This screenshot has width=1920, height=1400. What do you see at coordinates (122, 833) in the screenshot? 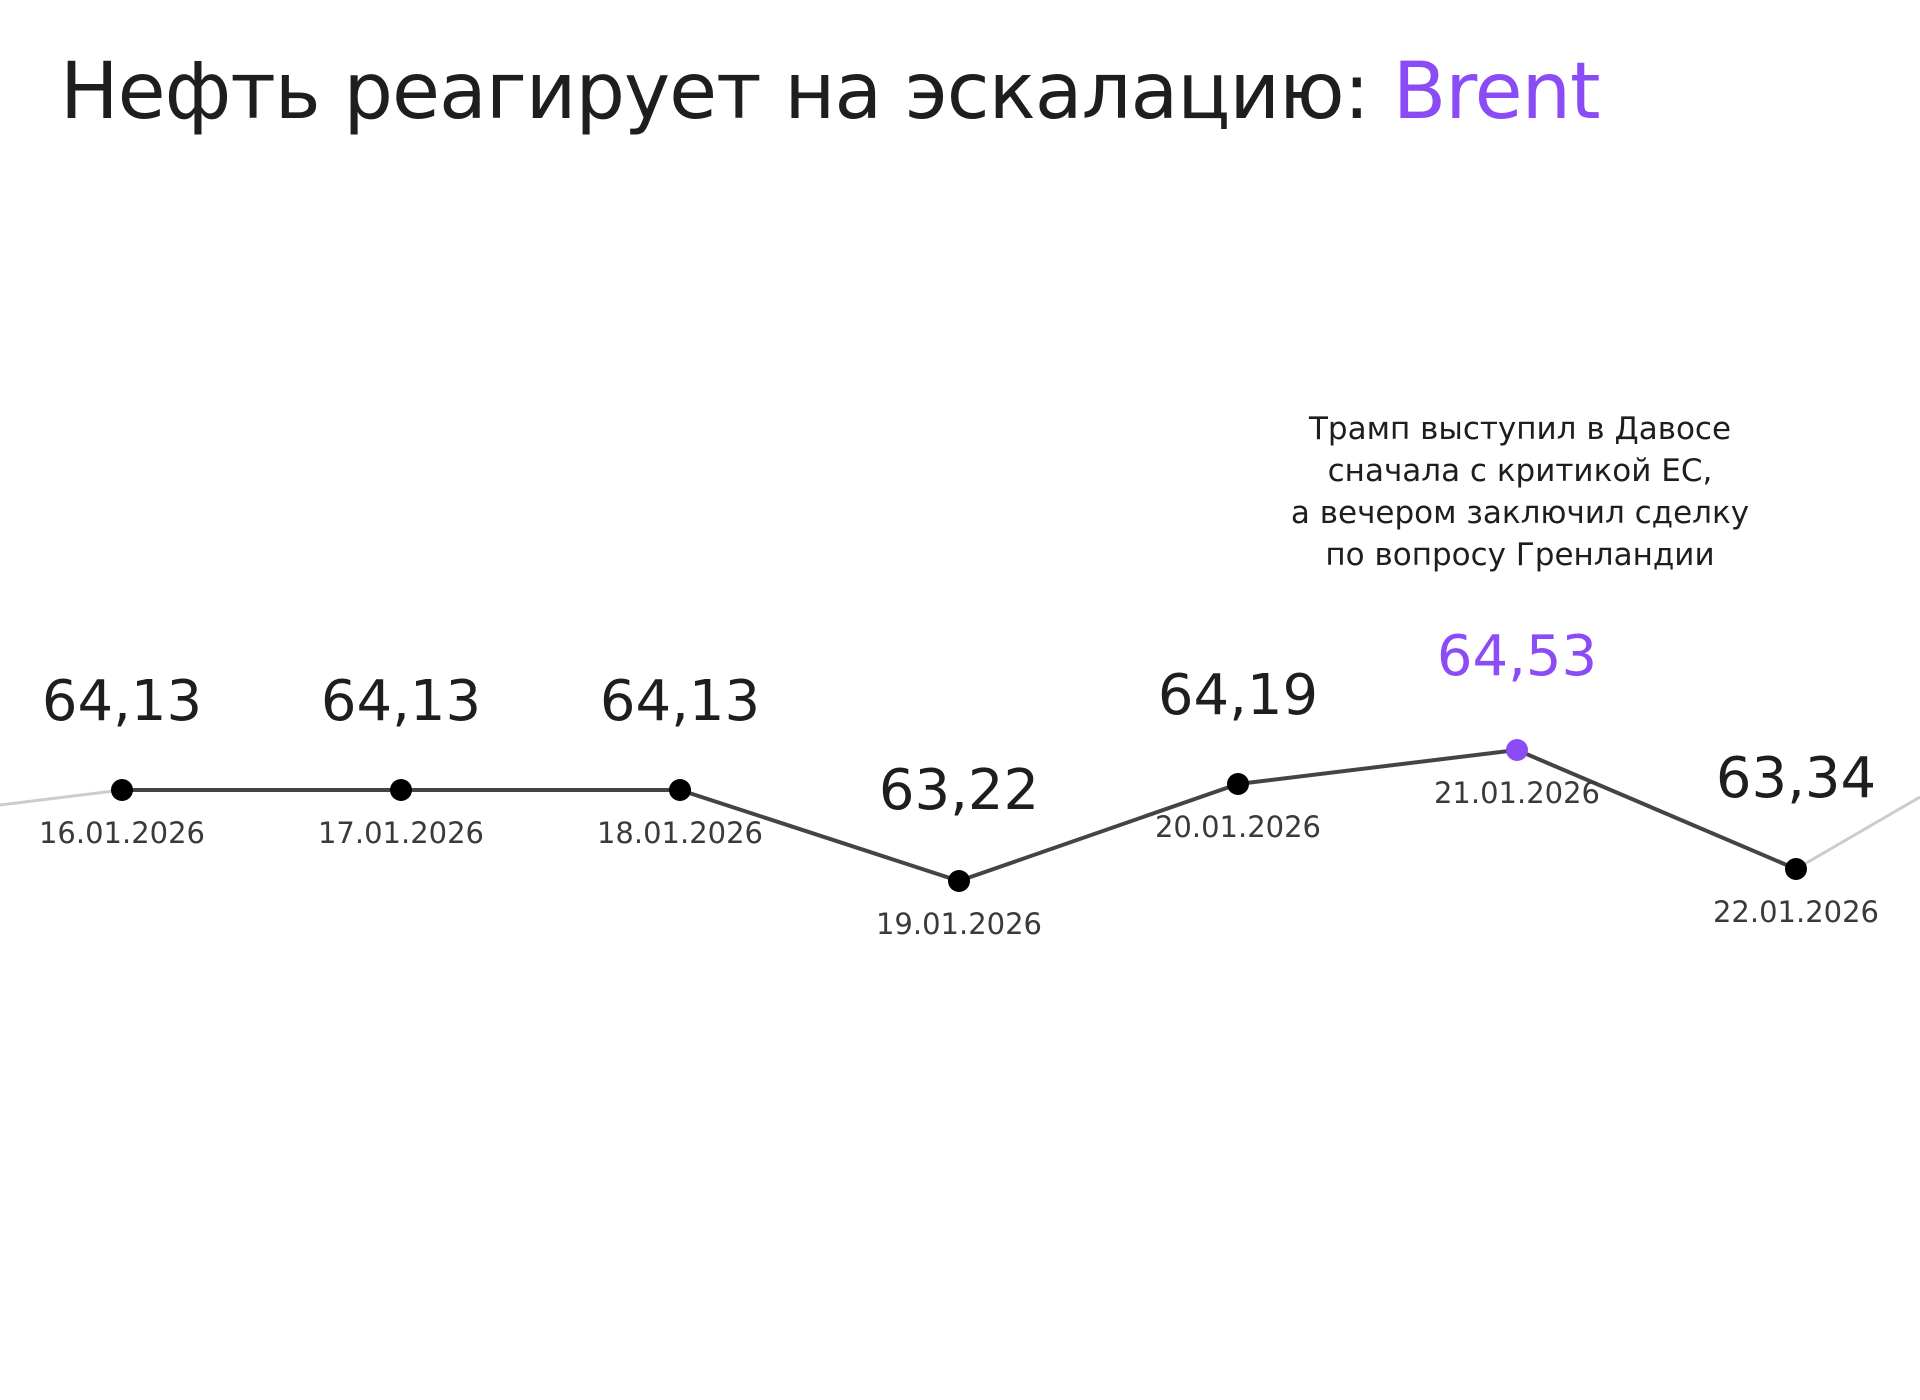
I see `date-label: 16.01.2026` at bounding box center [122, 833].